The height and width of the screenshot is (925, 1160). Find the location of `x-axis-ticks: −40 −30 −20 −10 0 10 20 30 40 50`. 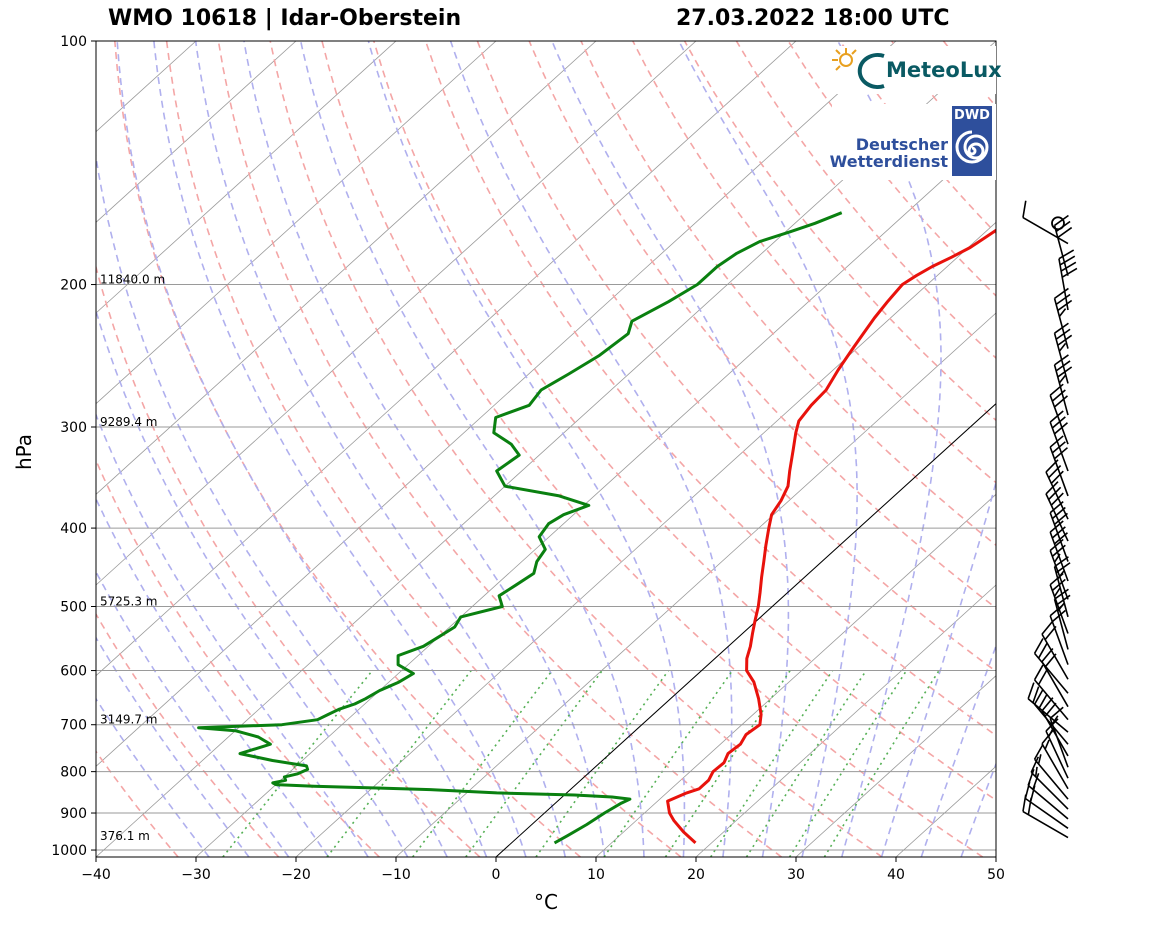

x-axis-ticks: −40 −30 −20 −10 0 10 20 30 40 50 is located at coordinates (543, 870).